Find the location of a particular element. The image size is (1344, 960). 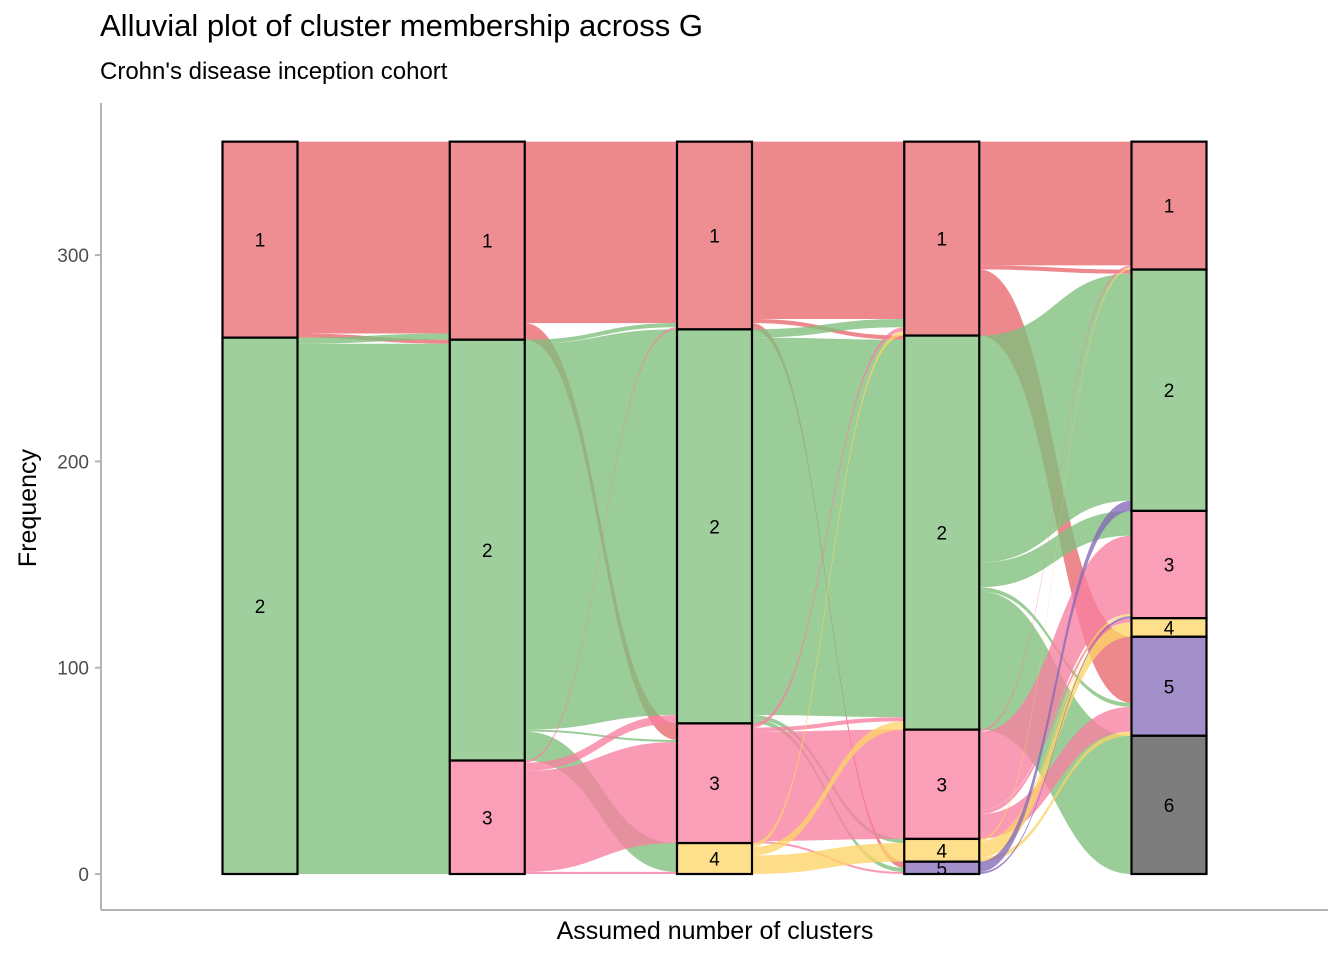

stratum-label-5-6: 6 is located at coordinates (1169, 806).